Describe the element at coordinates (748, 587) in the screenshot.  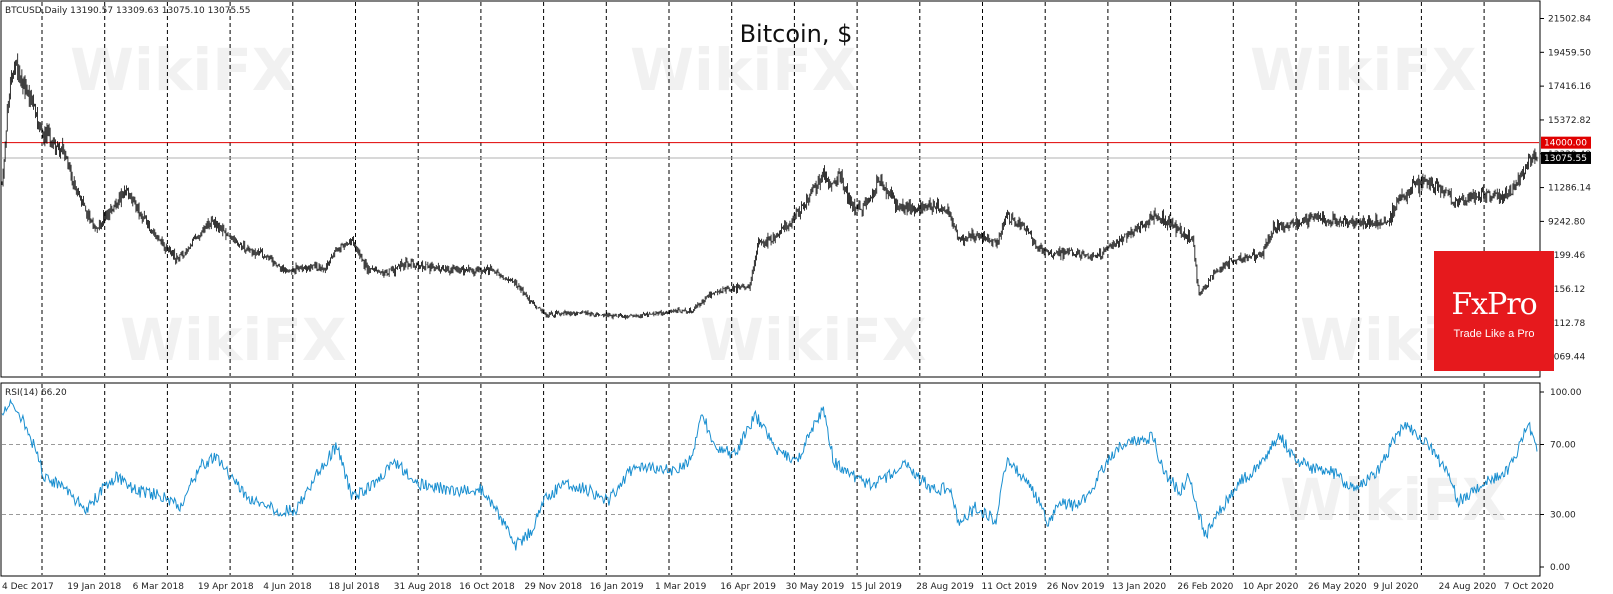
I see `x-tick-label: 16 Apr 2019` at that location.